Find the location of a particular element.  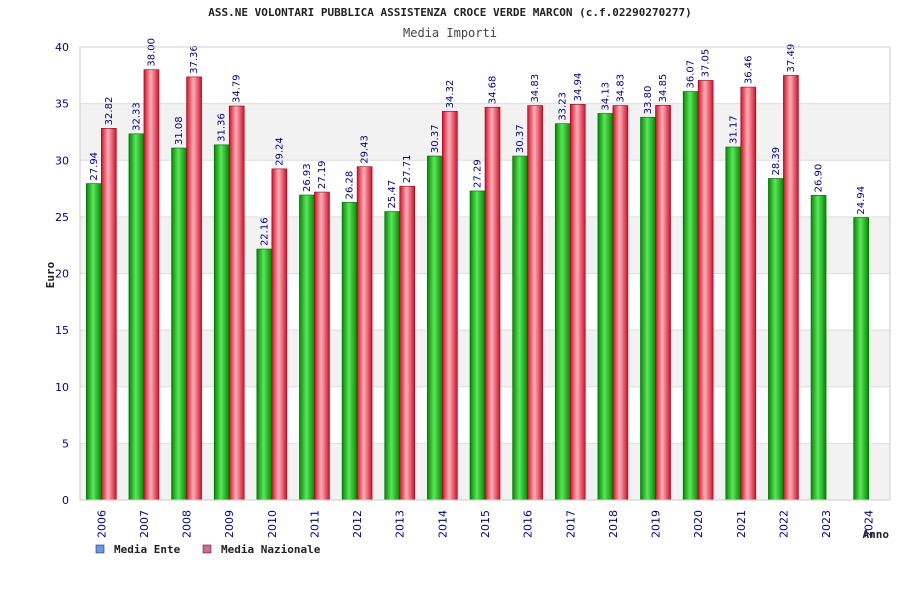

bar-media-ente-2023 is located at coordinates (818, 348).